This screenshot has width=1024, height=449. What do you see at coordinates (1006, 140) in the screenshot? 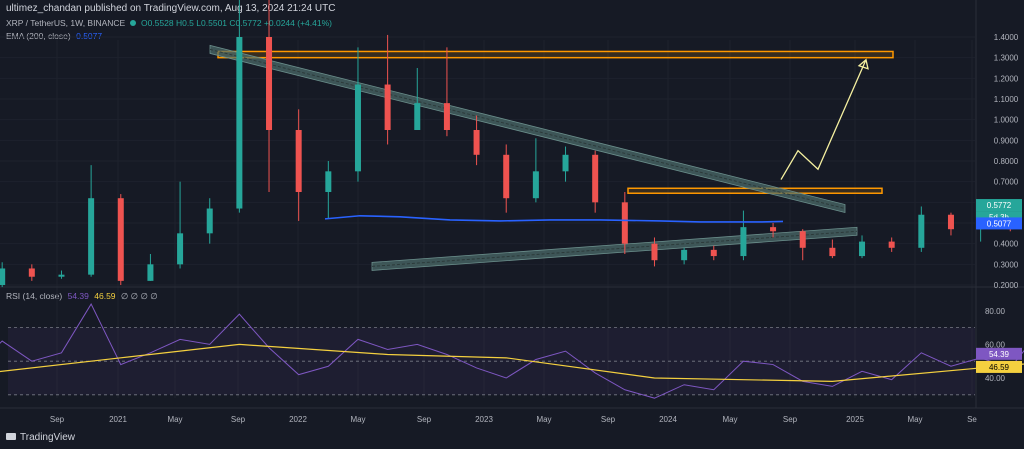
I see `price-tick-label: 0.9000` at bounding box center [1006, 140].